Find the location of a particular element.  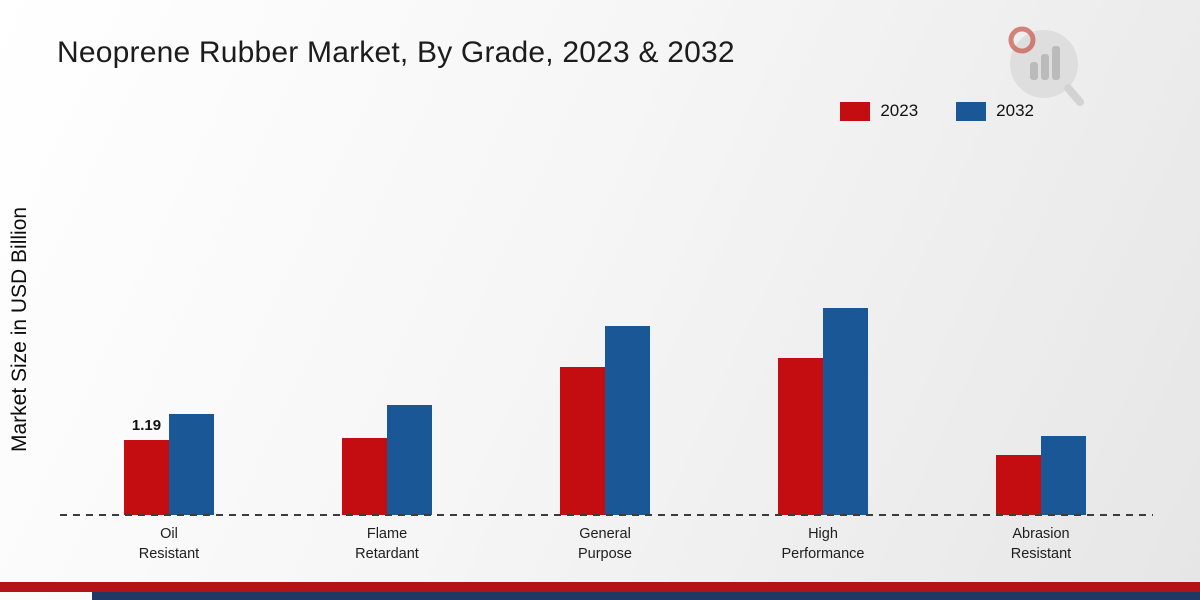

bar-2023-oil-resistant is located at coordinates (146, 477).